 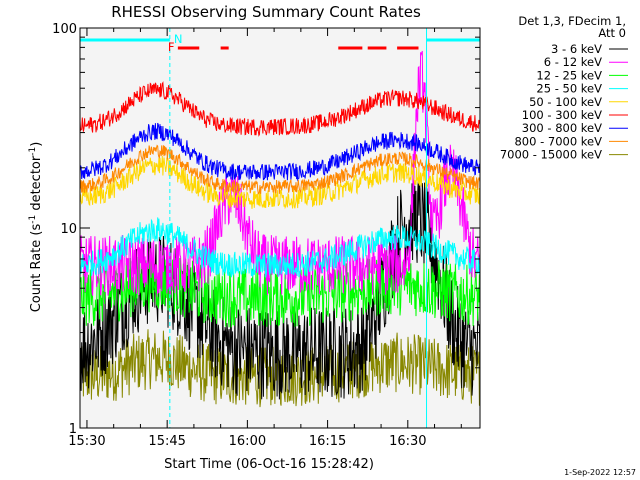 I want to click on x-tick-label: 15:45, so click(x=166, y=441).